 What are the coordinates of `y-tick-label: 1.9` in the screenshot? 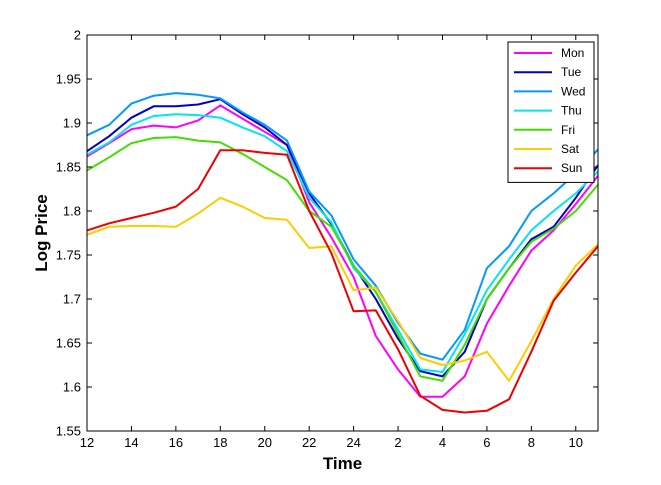 It's located at (72, 123).